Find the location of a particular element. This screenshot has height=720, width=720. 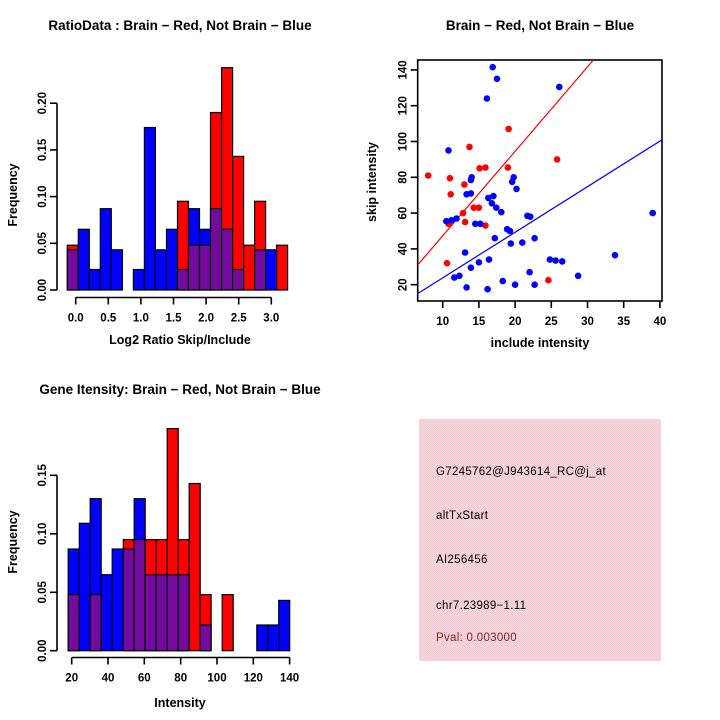

y-axis: 0.00 0.05 0.10 0.15 0.20 is located at coordinates (47, 196).